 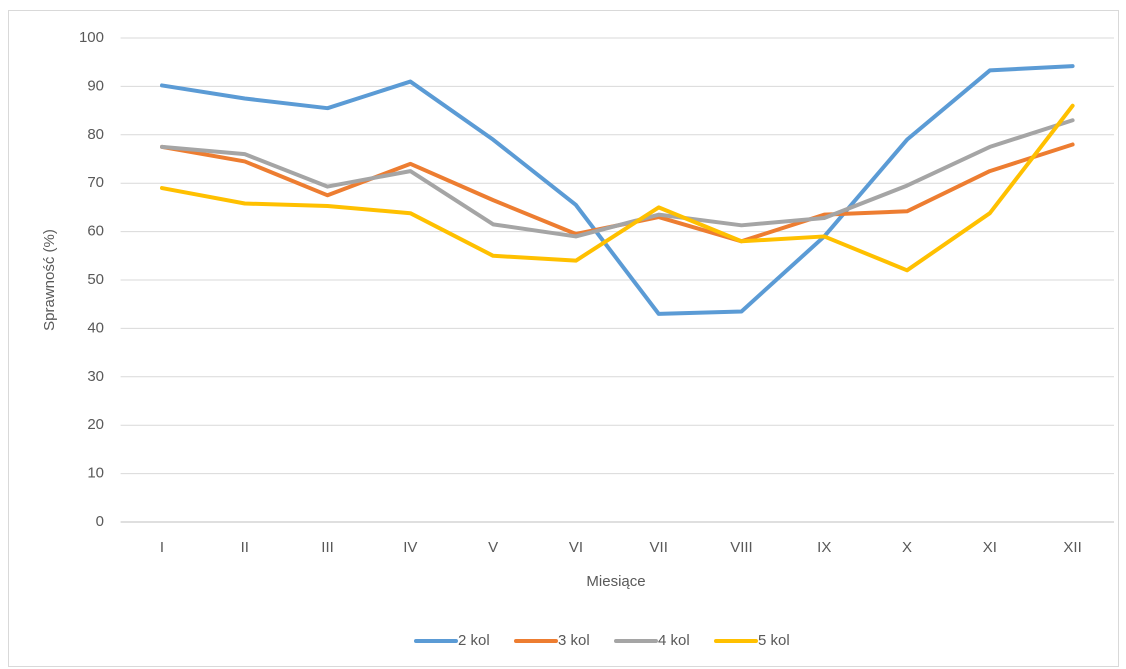 What do you see at coordinates (824, 547) in the screenshot?
I see `x-tick-label: IX` at bounding box center [824, 547].